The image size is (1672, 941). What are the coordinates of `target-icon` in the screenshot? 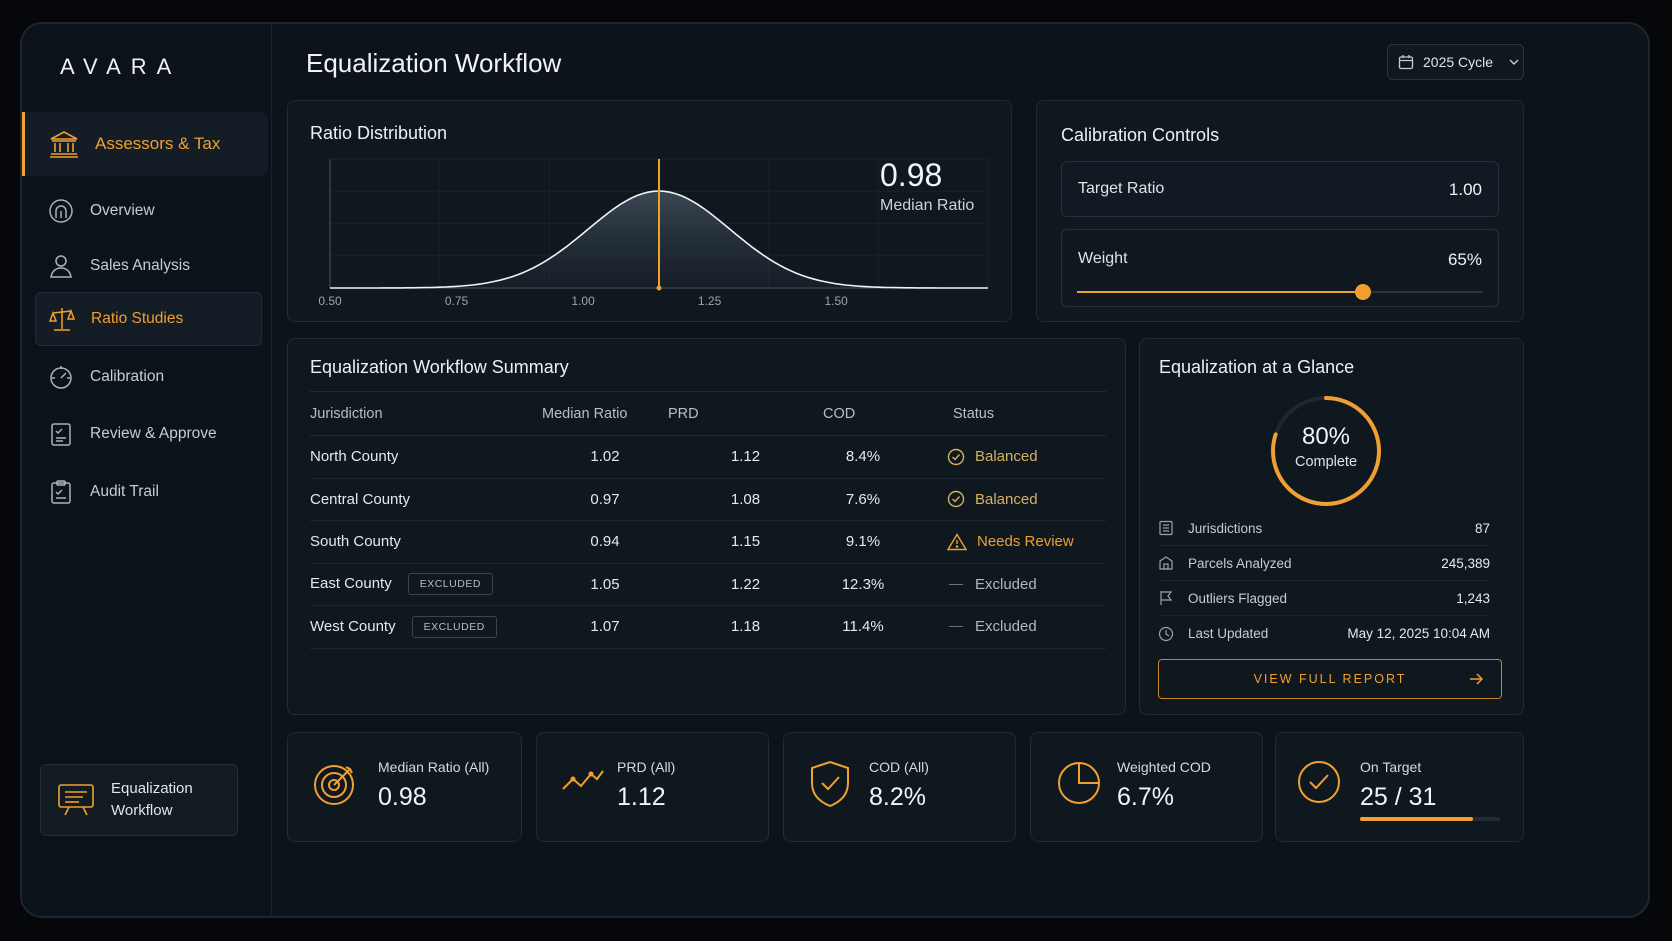 It's located at (334, 785).